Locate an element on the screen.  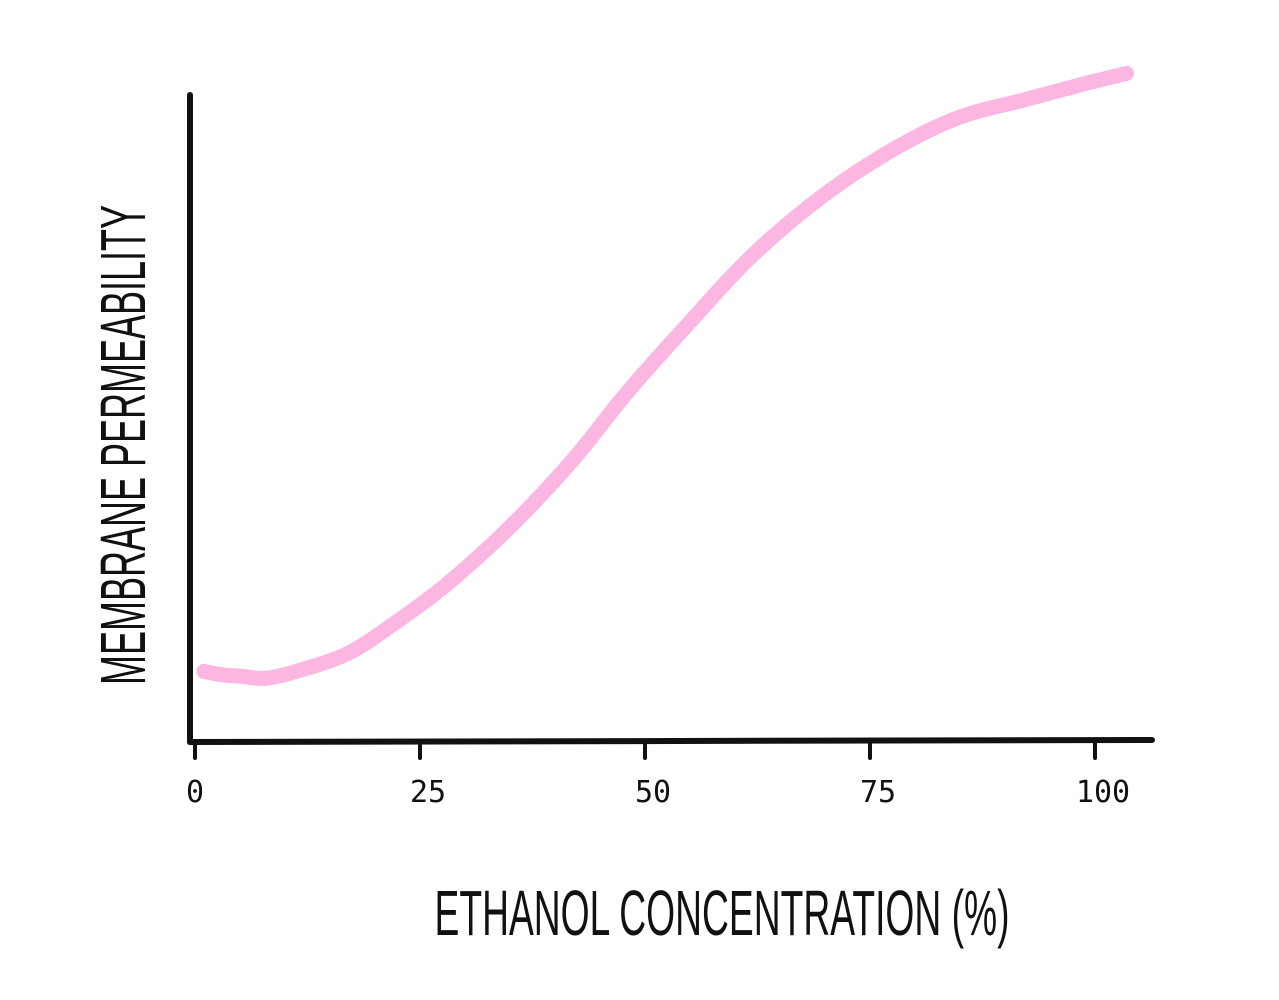
x-axis-title: ETHANOL CONCENTRATION (%) is located at coordinates (722, 913).